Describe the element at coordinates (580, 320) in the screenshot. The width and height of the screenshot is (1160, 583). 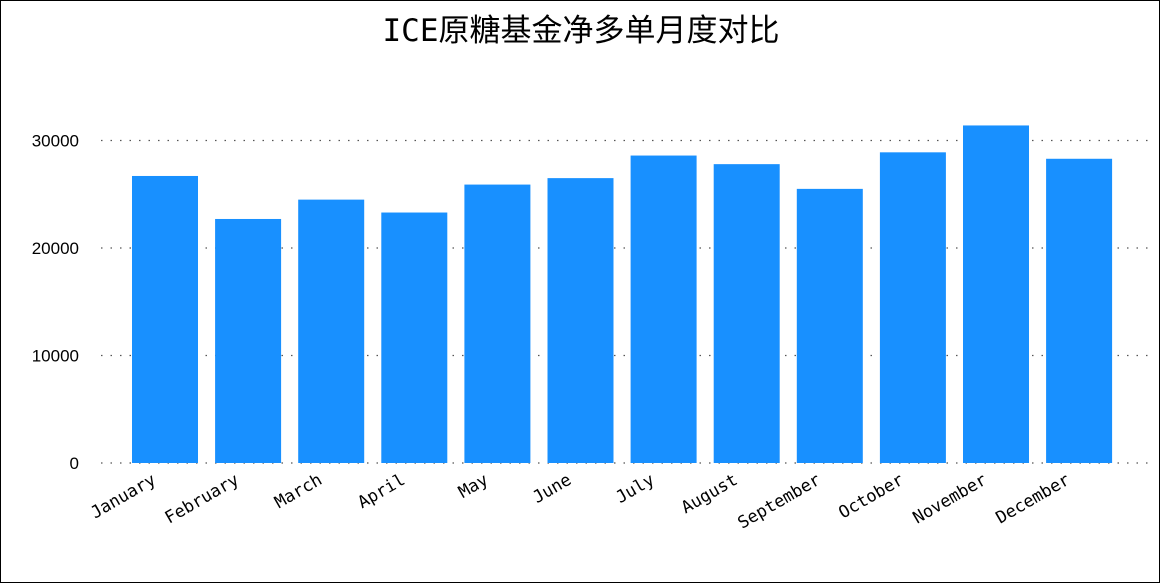
I see `bar-june` at that location.